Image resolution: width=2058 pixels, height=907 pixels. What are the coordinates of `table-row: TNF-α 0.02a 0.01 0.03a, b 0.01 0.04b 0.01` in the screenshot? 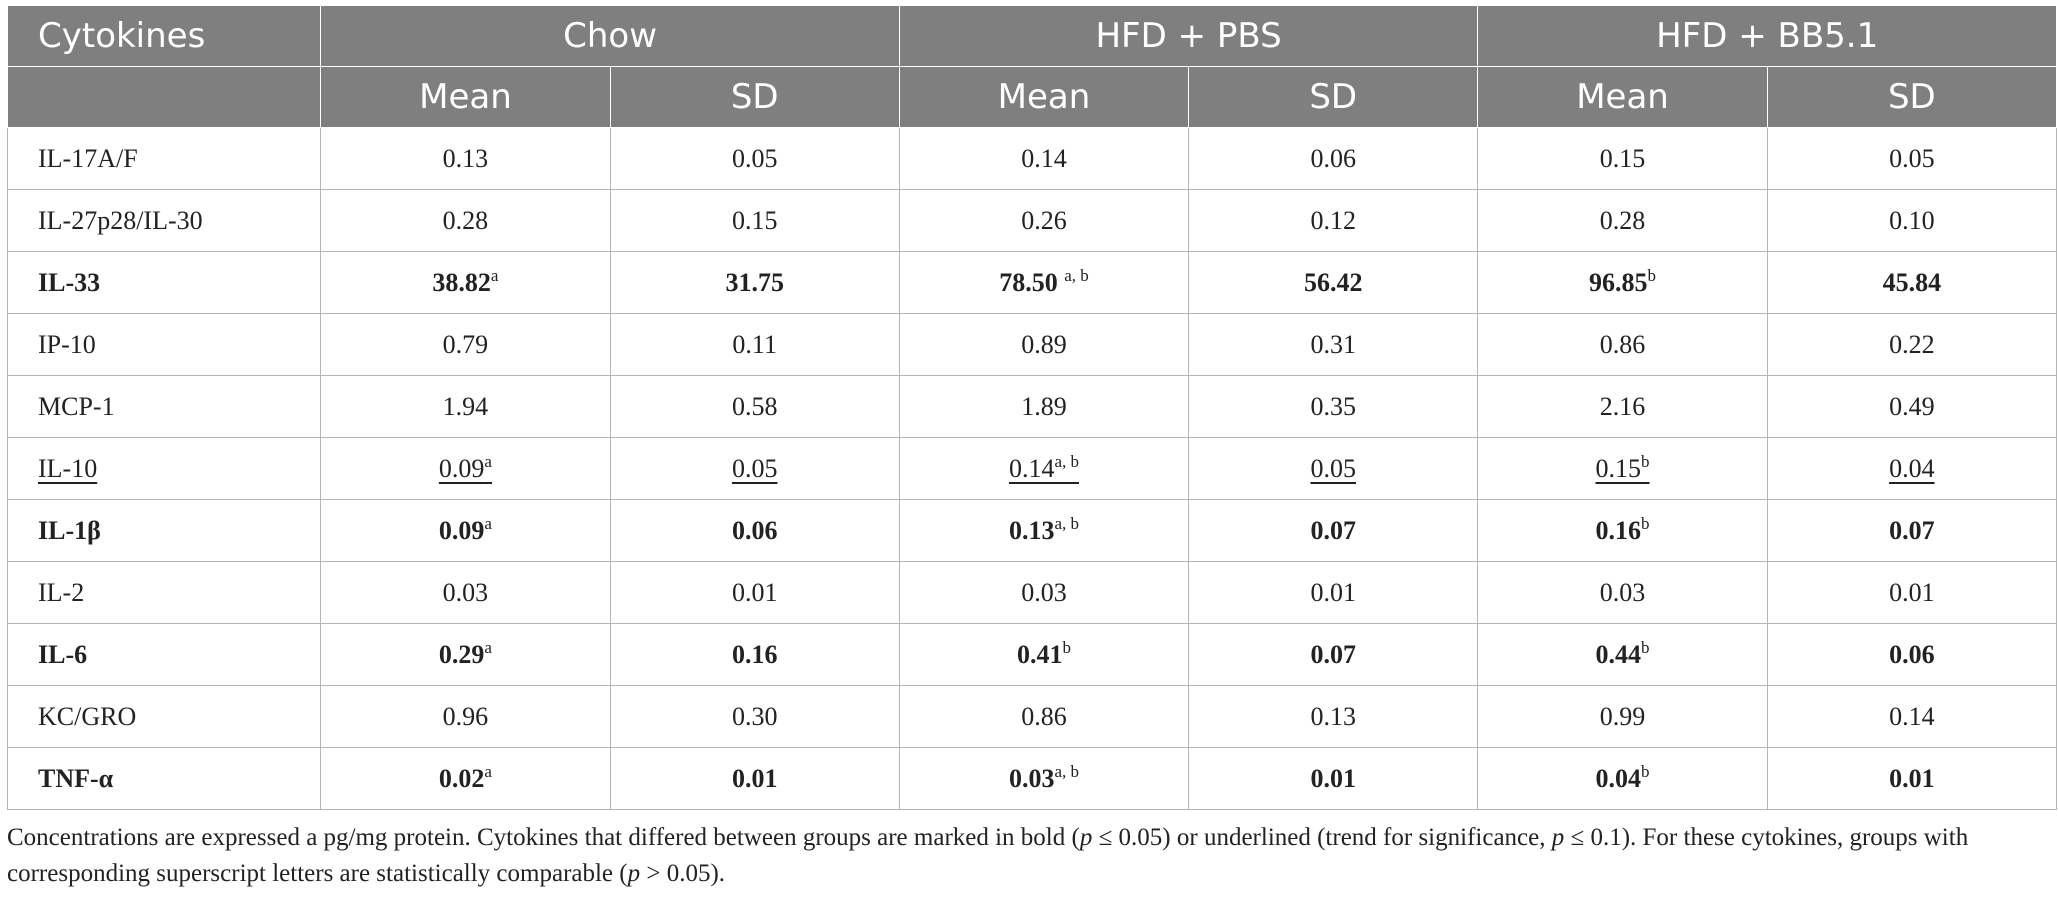 It's located at (1032, 778).